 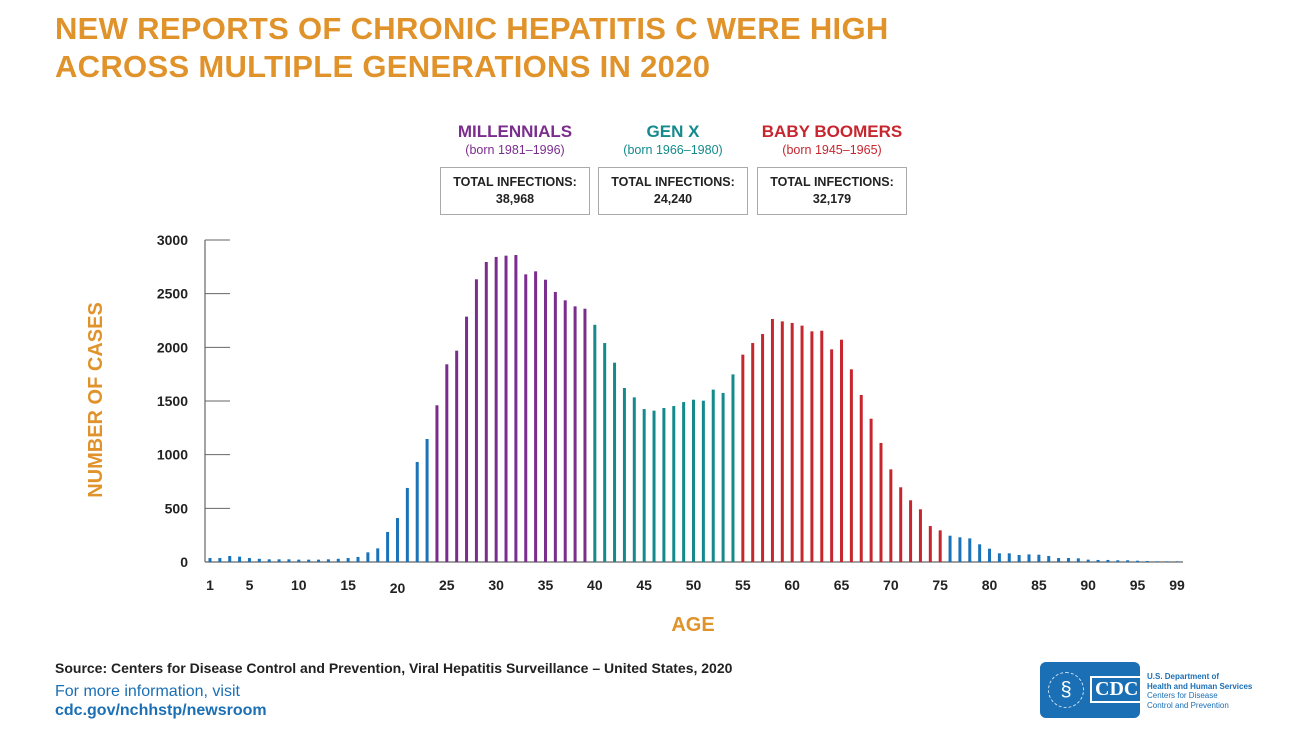 I want to click on y-tick-label: 3000, so click(x=172, y=240).